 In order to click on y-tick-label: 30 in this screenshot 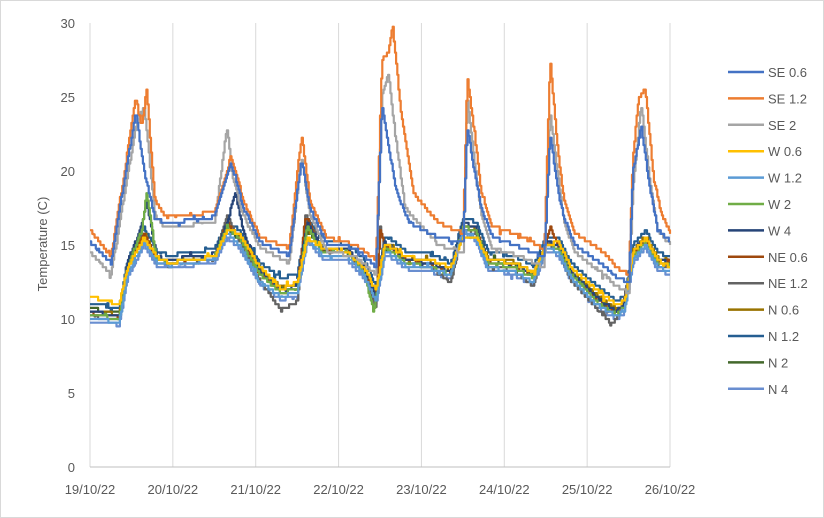, I will do `click(68, 23)`.